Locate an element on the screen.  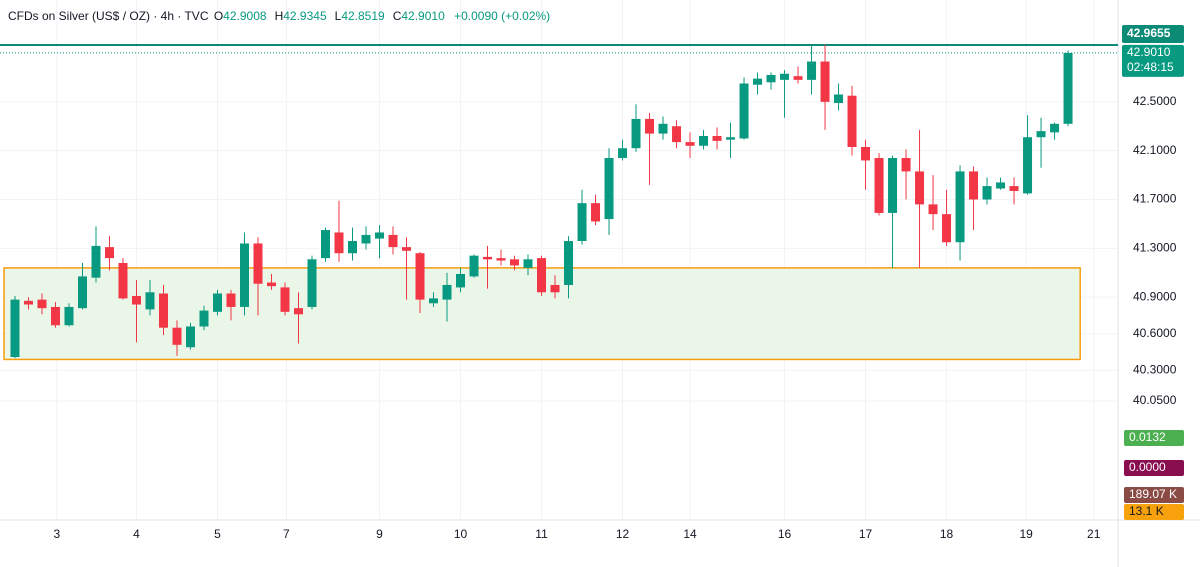
y-tick-label: 41.7000 is located at coordinates (1155, 199).